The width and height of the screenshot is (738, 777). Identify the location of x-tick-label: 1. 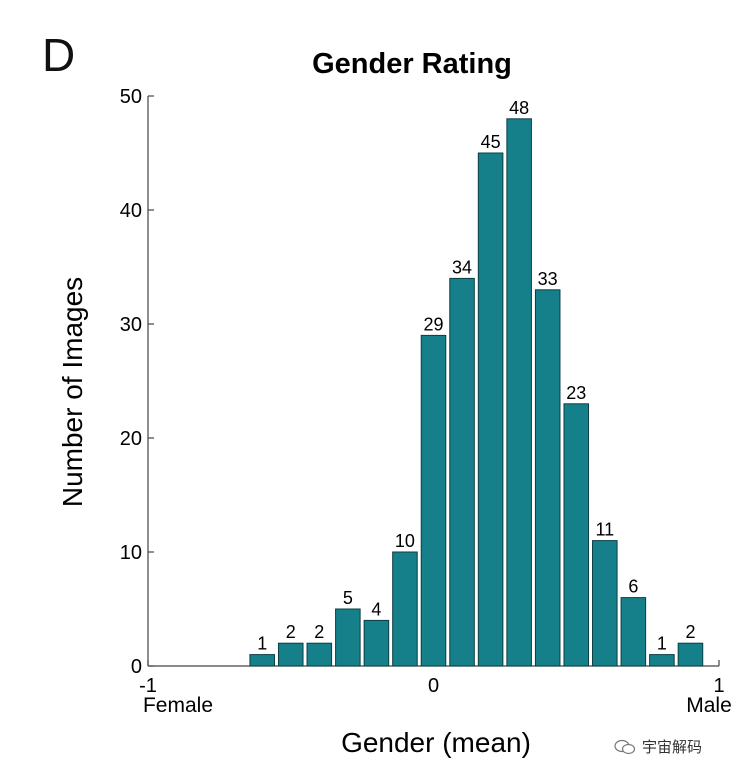
(718, 686).